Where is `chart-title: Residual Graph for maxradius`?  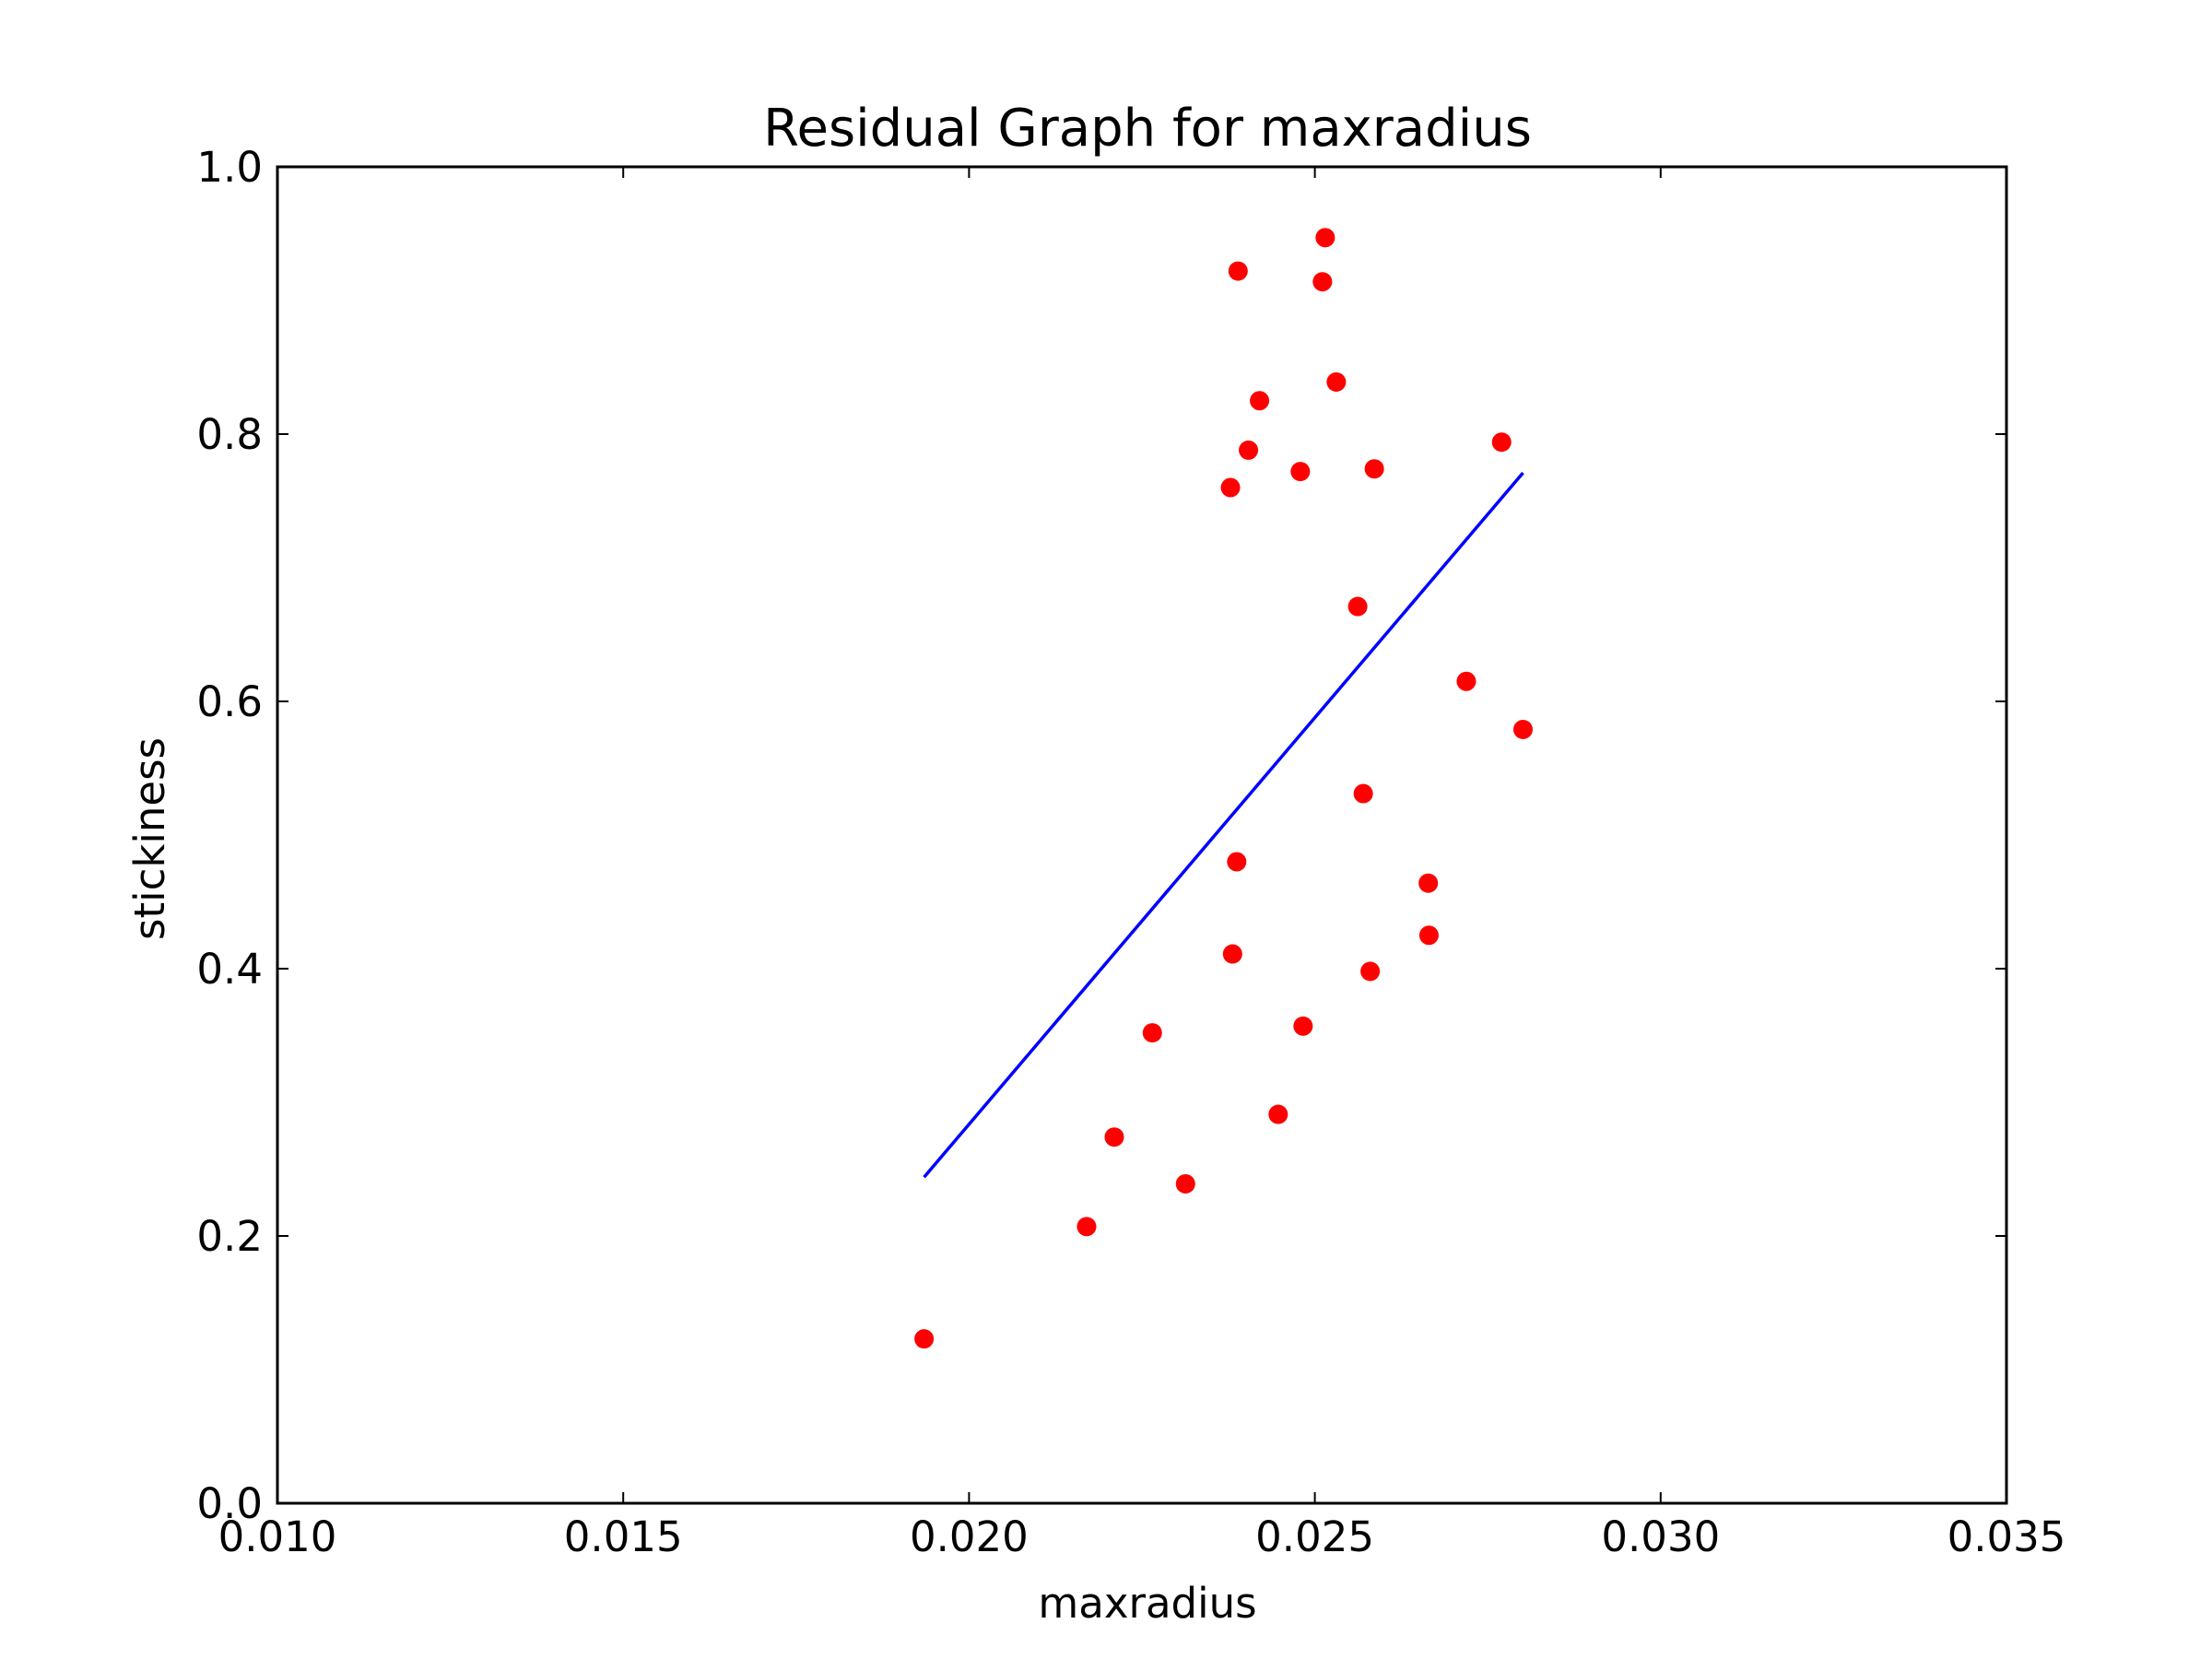
chart-title: Residual Graph for maxradius is located at coordinates (1147, 129).